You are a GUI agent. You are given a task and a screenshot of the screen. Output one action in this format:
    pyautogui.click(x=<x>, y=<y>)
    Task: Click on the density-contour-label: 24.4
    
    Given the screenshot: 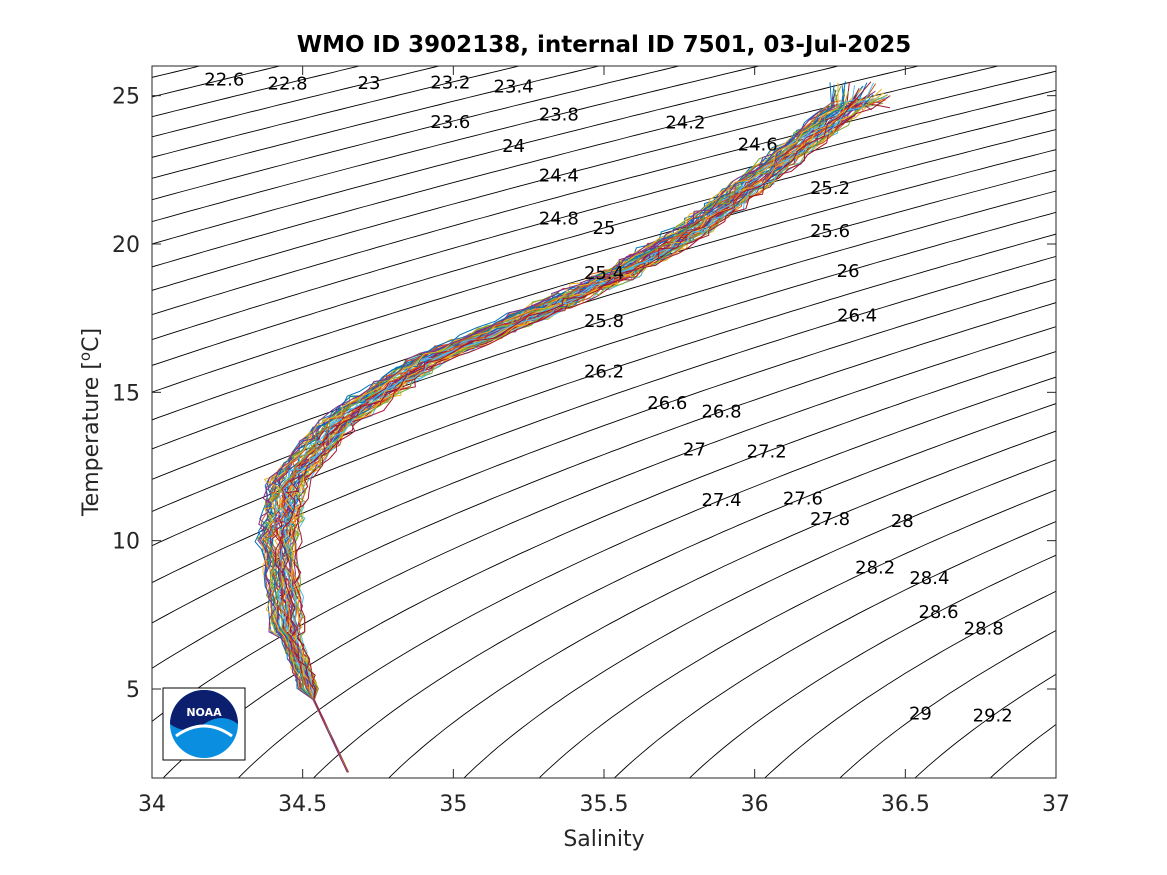 What is the action you would take?
    pyautogui.click(x=559, y=176)
    